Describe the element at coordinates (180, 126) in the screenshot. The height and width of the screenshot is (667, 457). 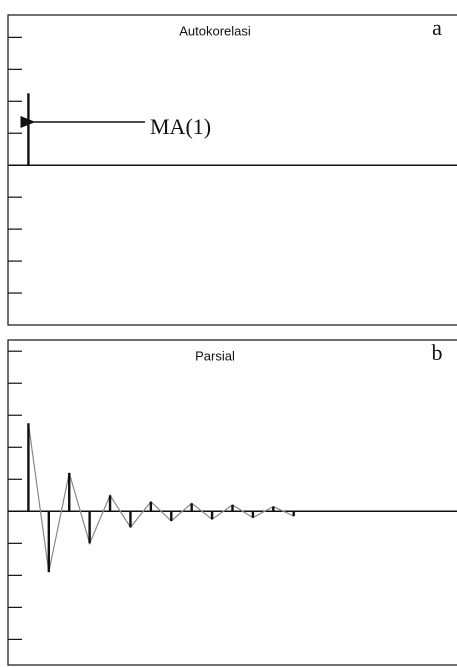
I see `annotation: MA(1)` at that location.